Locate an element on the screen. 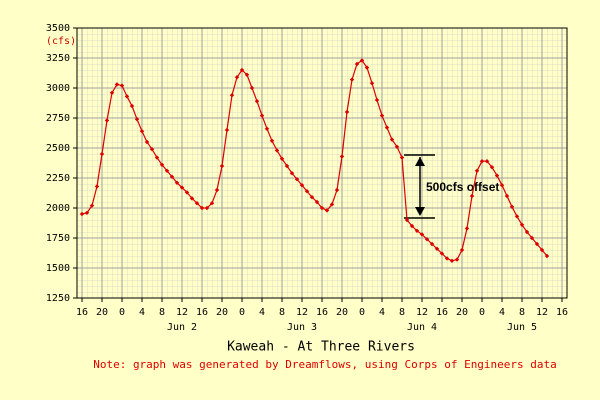 The width and height of the screenshot is (600, 400). y-unit-label: (cfs) is located at coordinates (61, 41).